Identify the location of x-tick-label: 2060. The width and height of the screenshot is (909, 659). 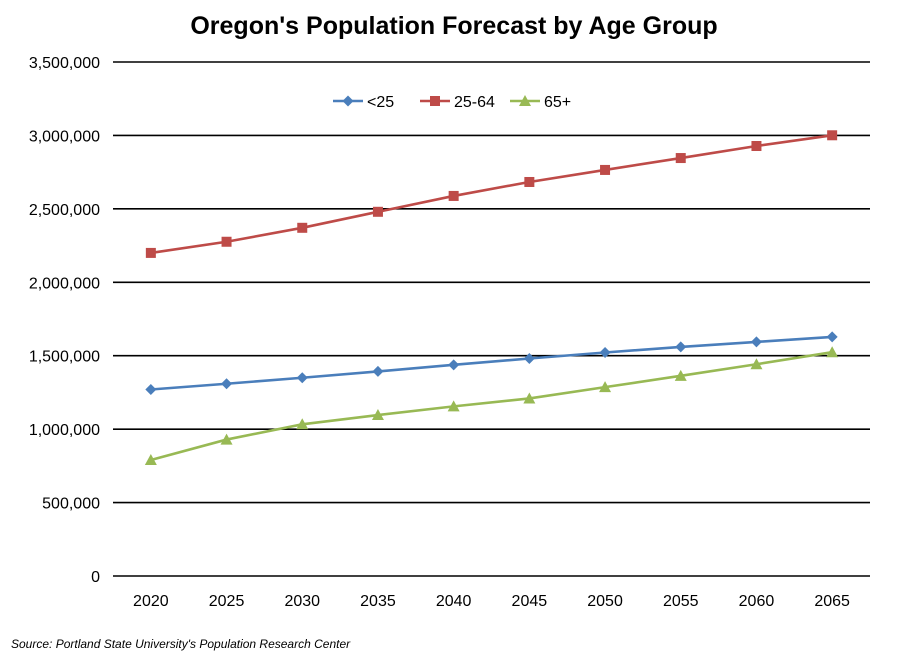
(757, 601).